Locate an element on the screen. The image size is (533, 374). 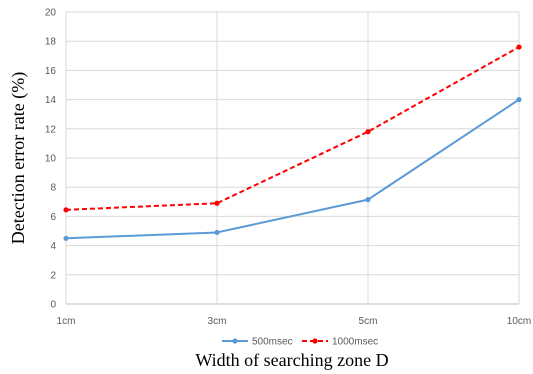
y-tick-label: 18 is located at coordinates (51, 42).